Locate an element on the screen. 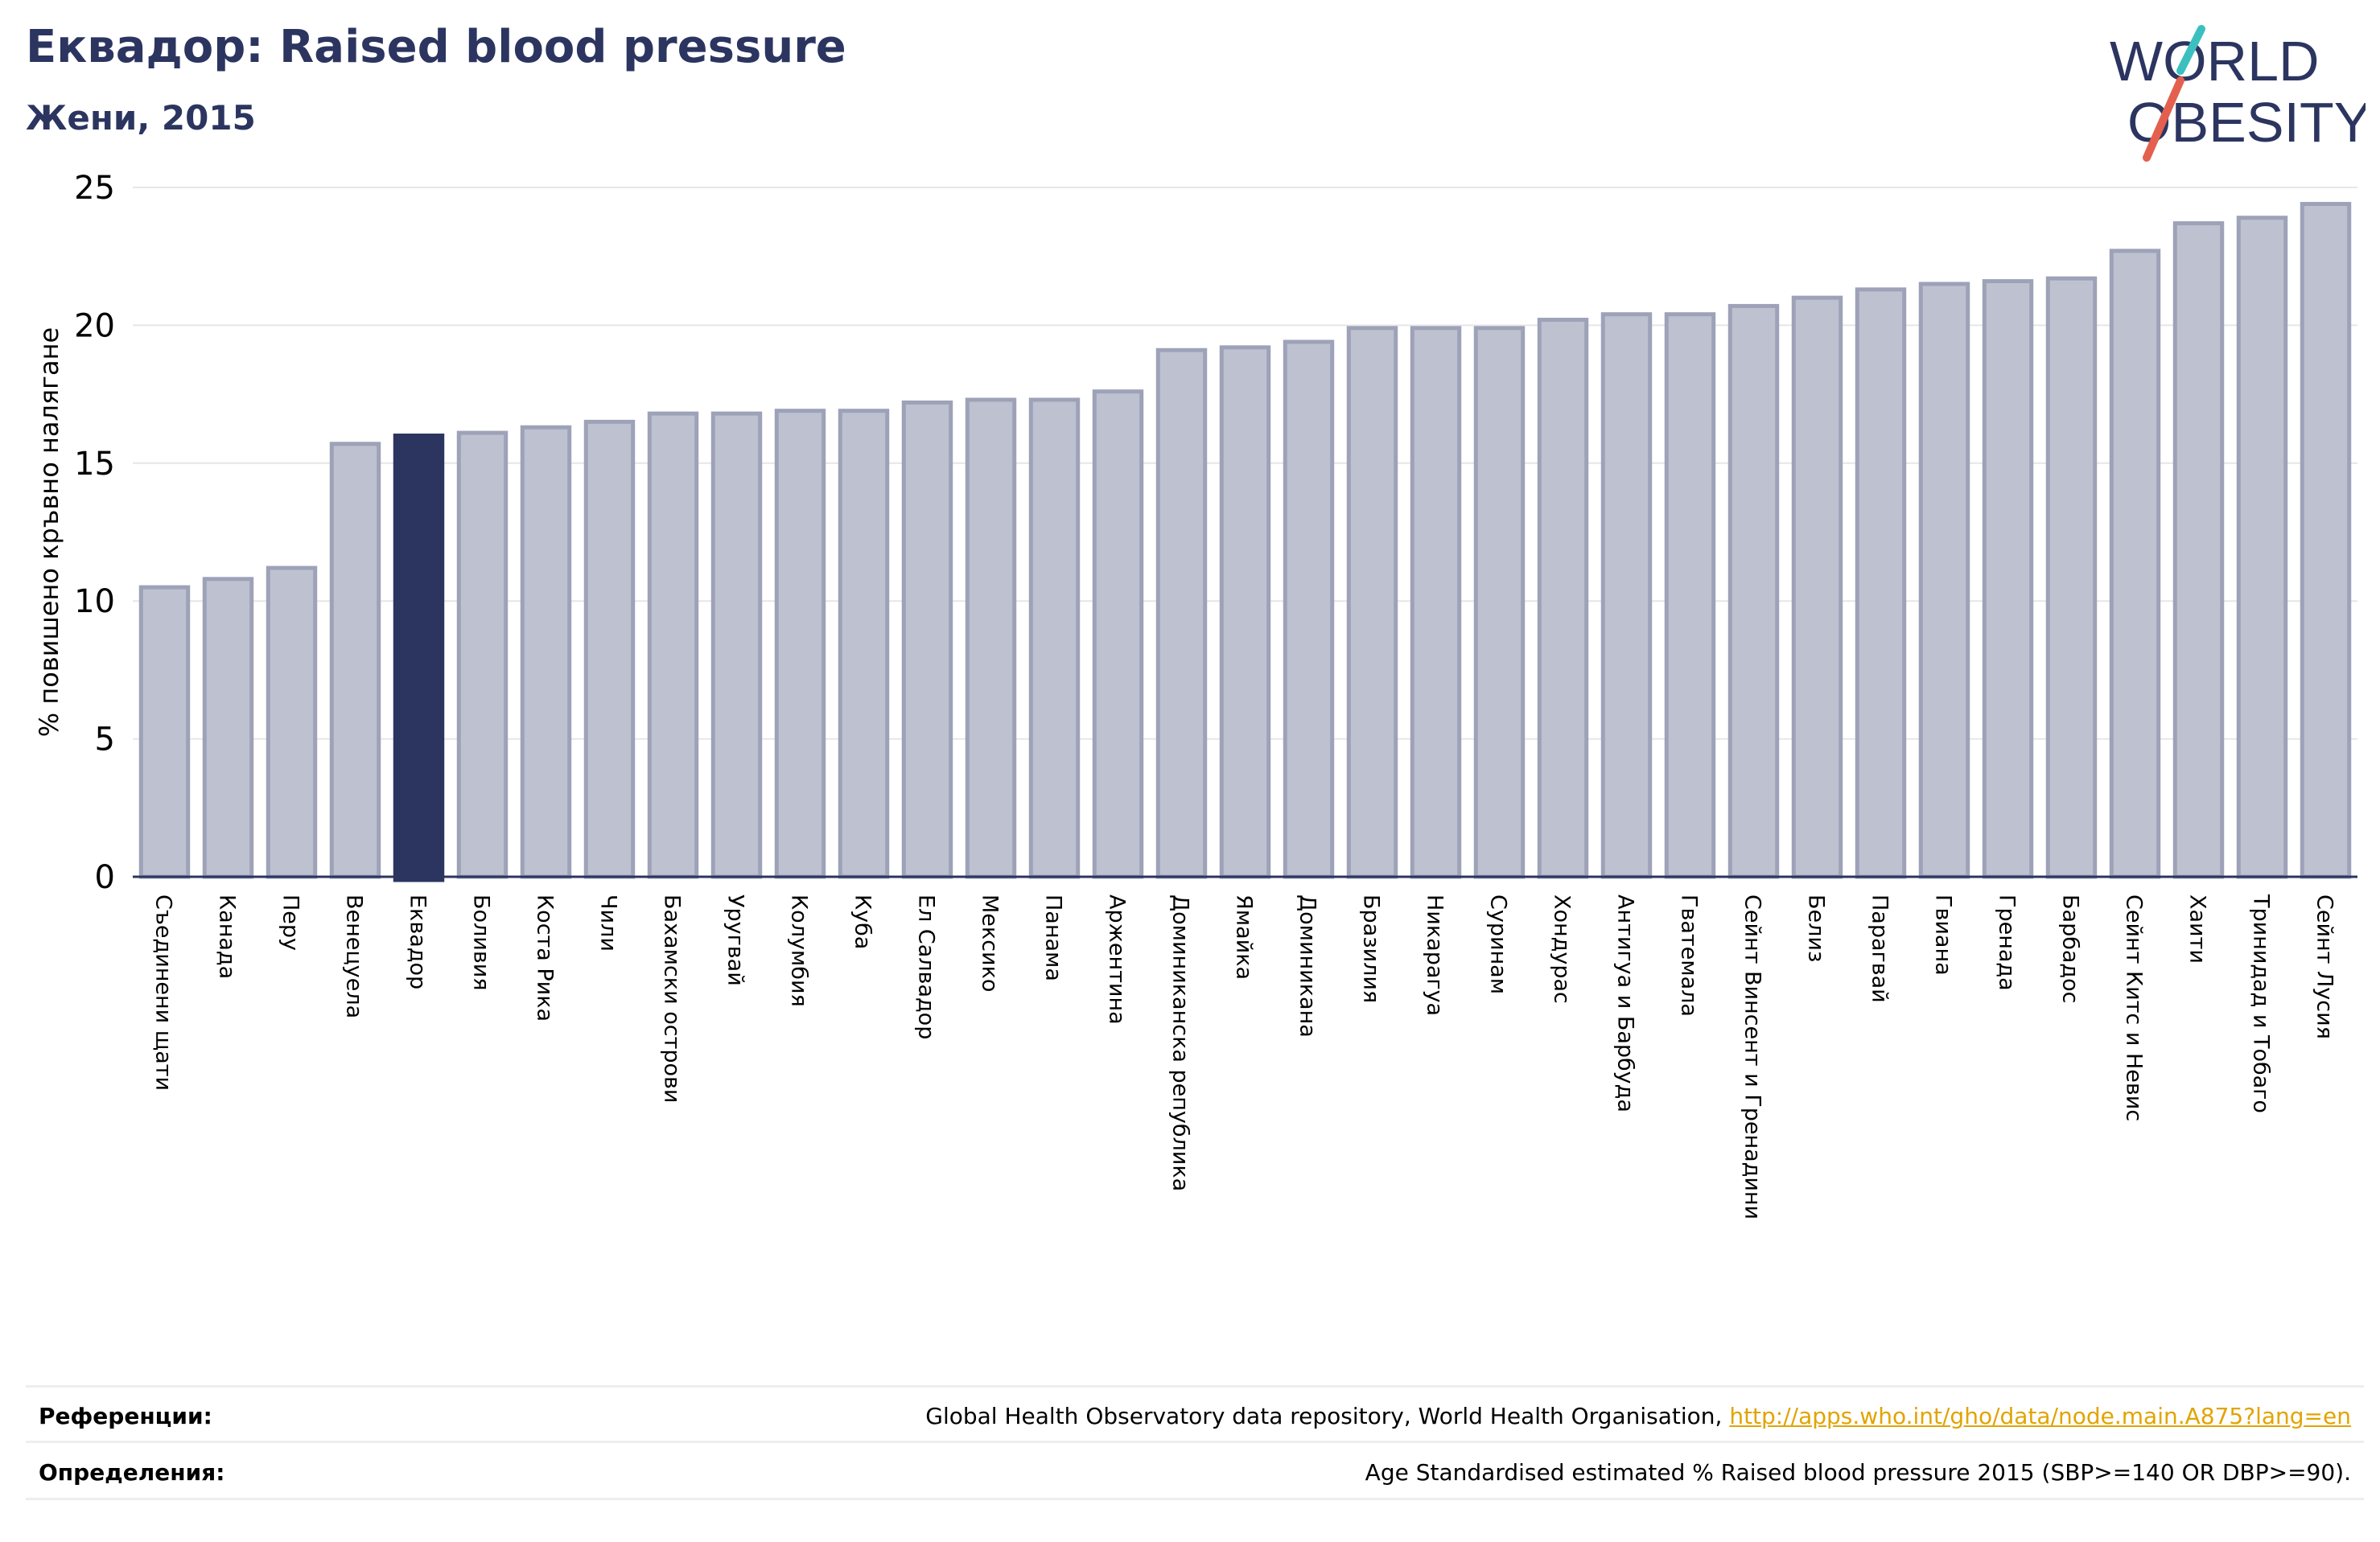 This screenshot has width=2380, height=1542. x-tick-label: Еквадор is located at coordinates (418, 941).